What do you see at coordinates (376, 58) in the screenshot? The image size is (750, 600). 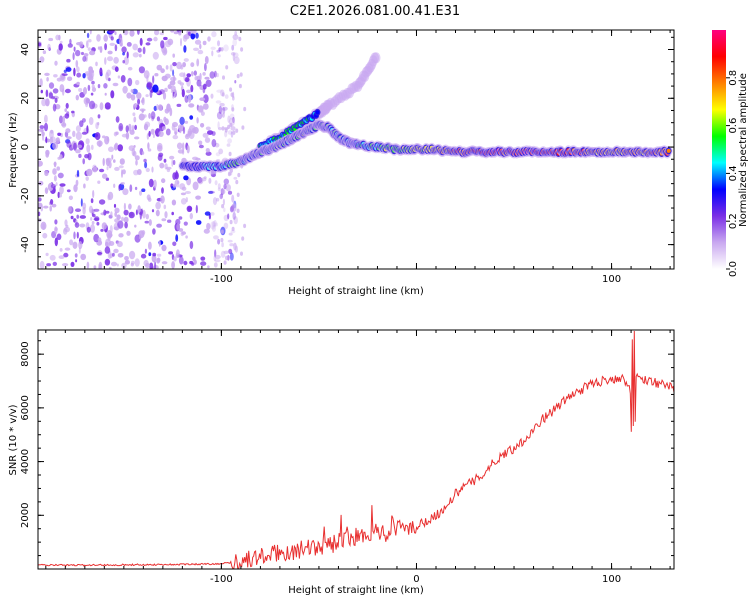 I see `spectrogram-halo` at bounding box center [376, 58].